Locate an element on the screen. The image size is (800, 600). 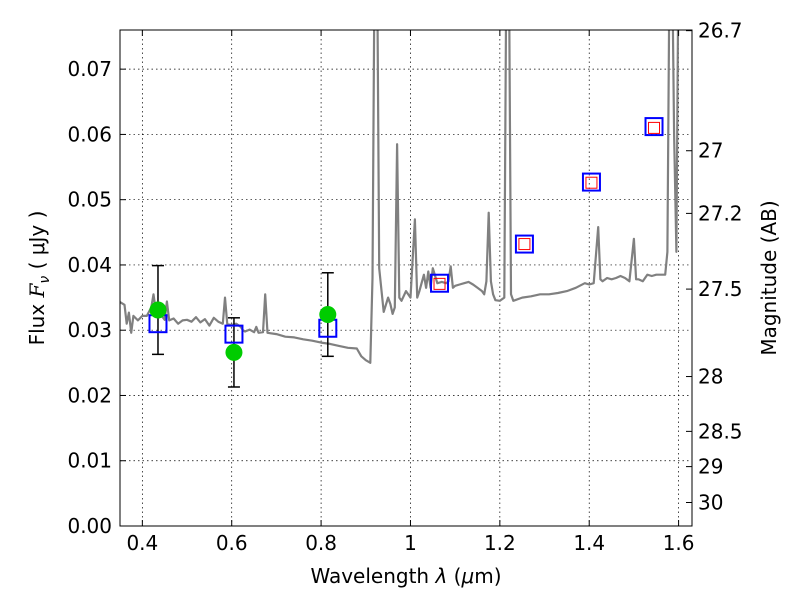
mag-tick-label: 26.7 is located at coordinates (720, 31).